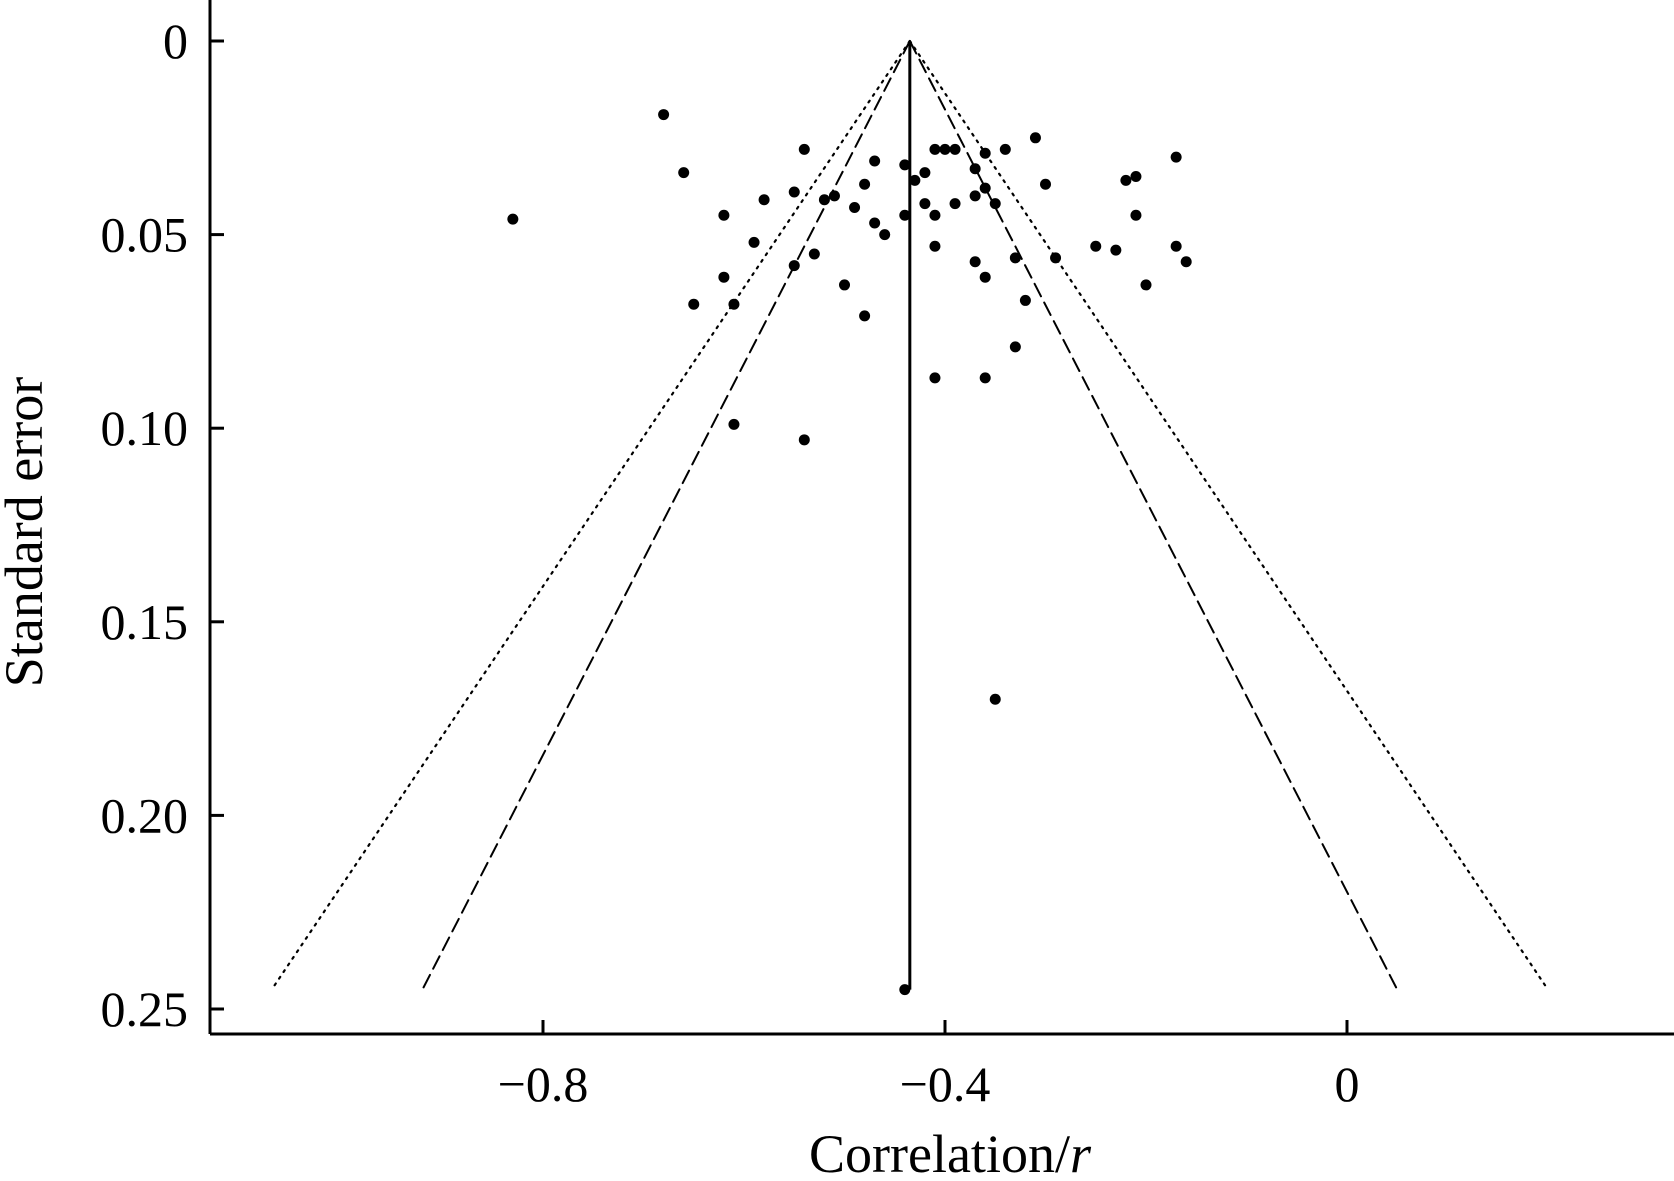  I want to click on y-tick-label: 0, so click(175, 41).